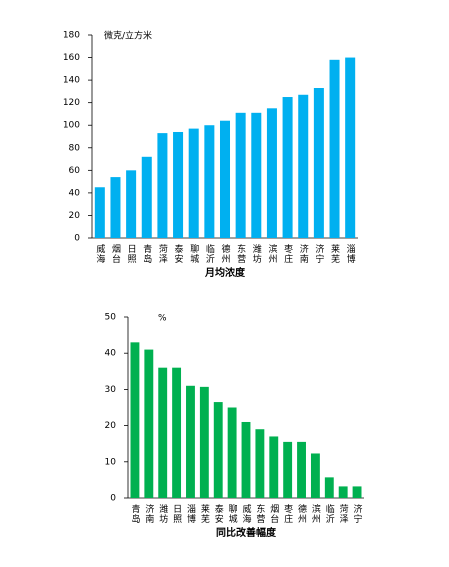  What do you see at coordinates (71, 81) in the screenshot?
I see `y-tick-label: 140` at bounding box center [71, 81].